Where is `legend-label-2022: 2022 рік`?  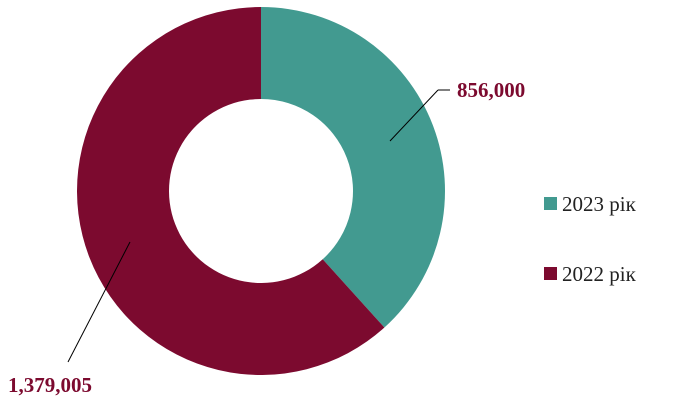 legend-label-2022: 2022 рік is located at coordinates (599, 274).